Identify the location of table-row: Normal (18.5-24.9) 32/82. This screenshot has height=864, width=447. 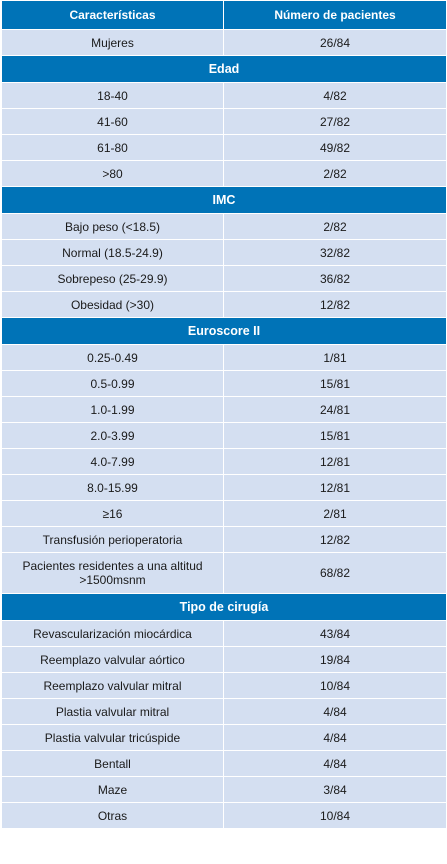
(224, 252).